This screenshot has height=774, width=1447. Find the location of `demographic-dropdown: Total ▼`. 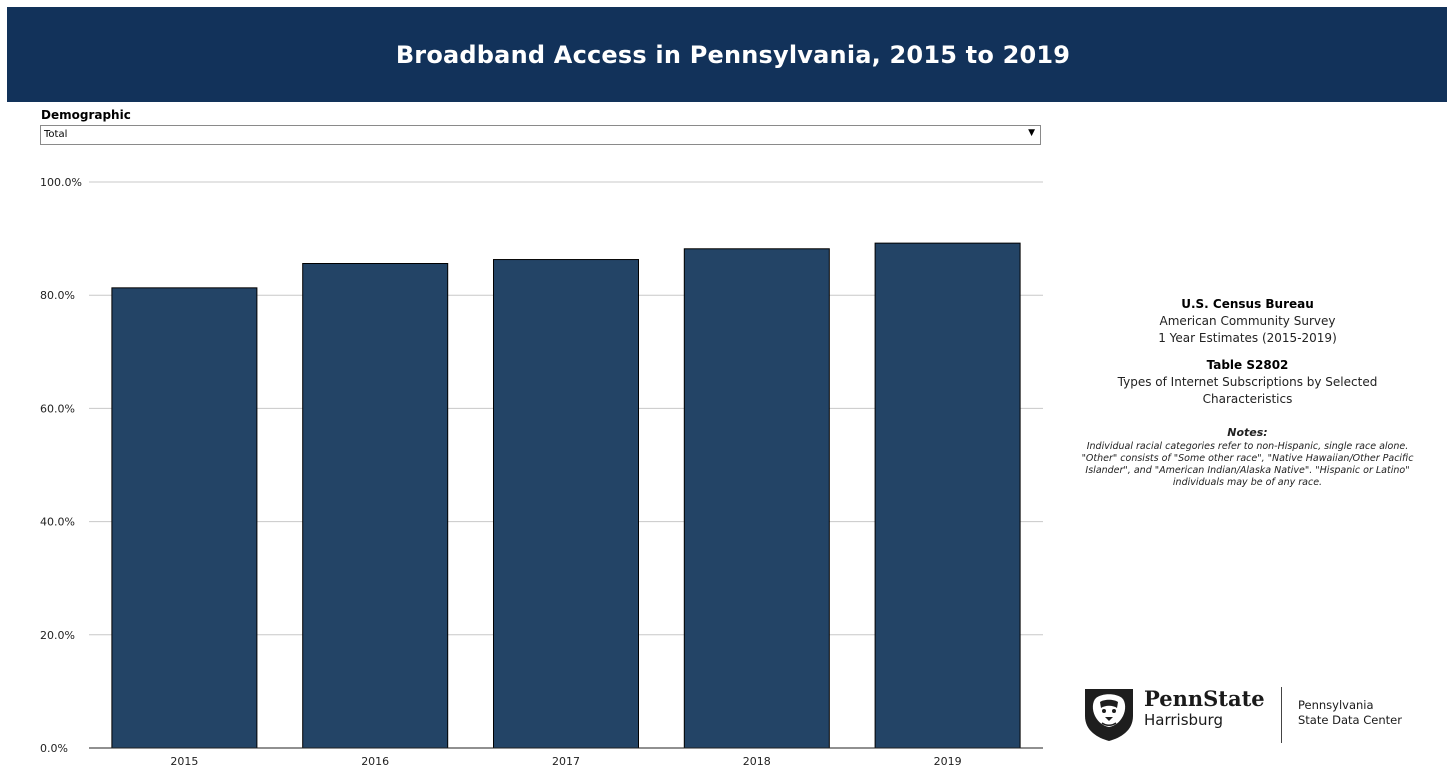

demographic-dropdown: Total ▼ is located at coordinates (540, 135).